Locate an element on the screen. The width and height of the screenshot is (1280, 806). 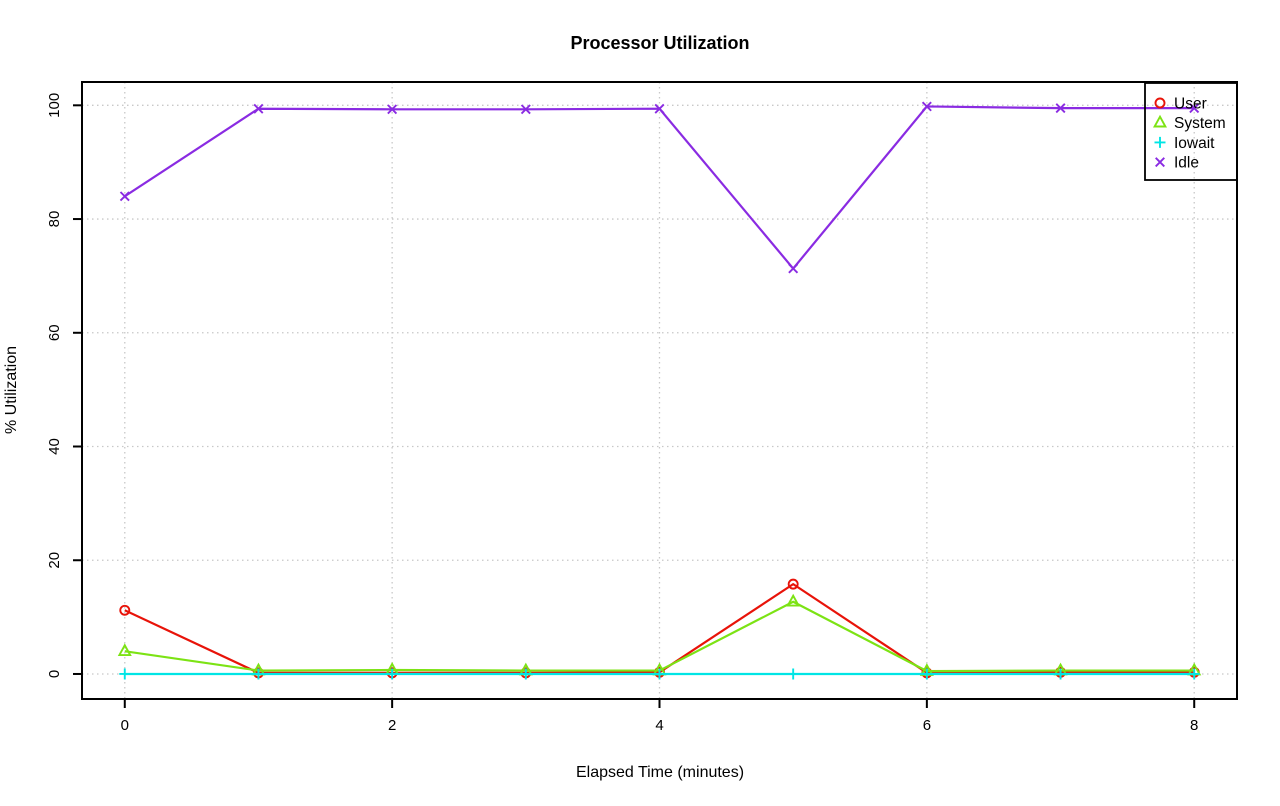
series-iowait is located at coordinates (659, 674).